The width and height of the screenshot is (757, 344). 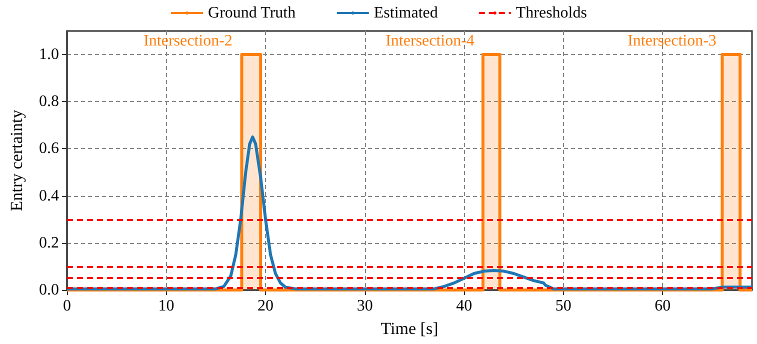 What do you see at coordinates (16, 160) in the screenshot?
I see `y-axis-title: Entry certainty` at bounding box center [16, 160].